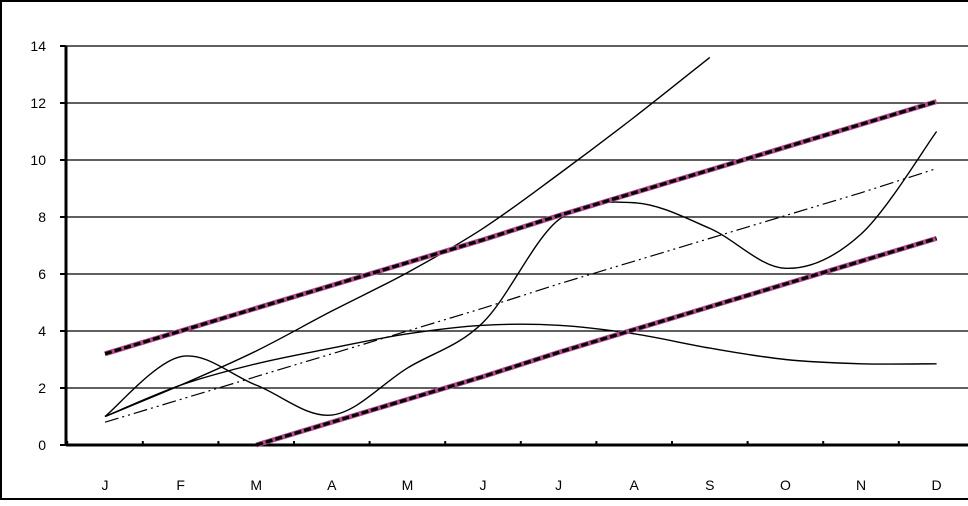 The height and width of the screenshot is (506, 968). What do you see at coordinates (42, 445) in the screenshot?
I see `y-tick-label: 0` at bounding box center [42, 445].